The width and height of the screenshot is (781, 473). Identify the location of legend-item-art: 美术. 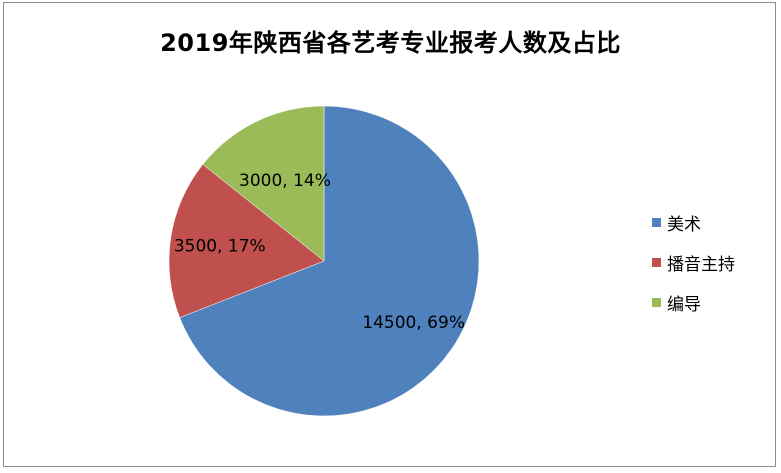
(693, 222).